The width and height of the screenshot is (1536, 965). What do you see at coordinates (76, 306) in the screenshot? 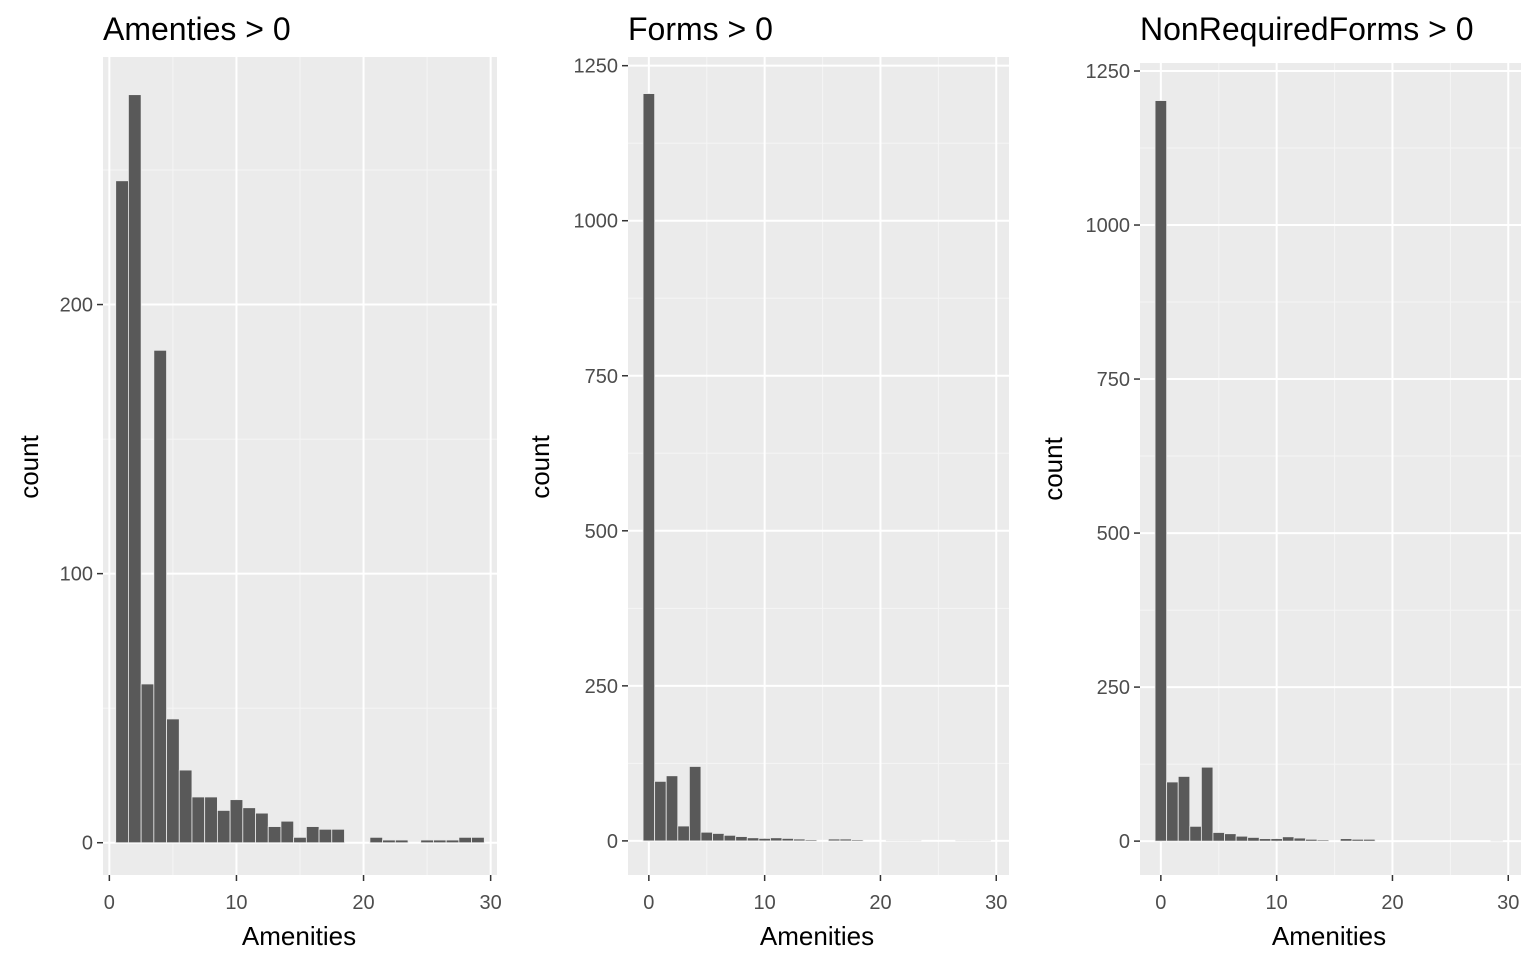
I see `y-tick-label: 200` at bounding box center [76, 306].